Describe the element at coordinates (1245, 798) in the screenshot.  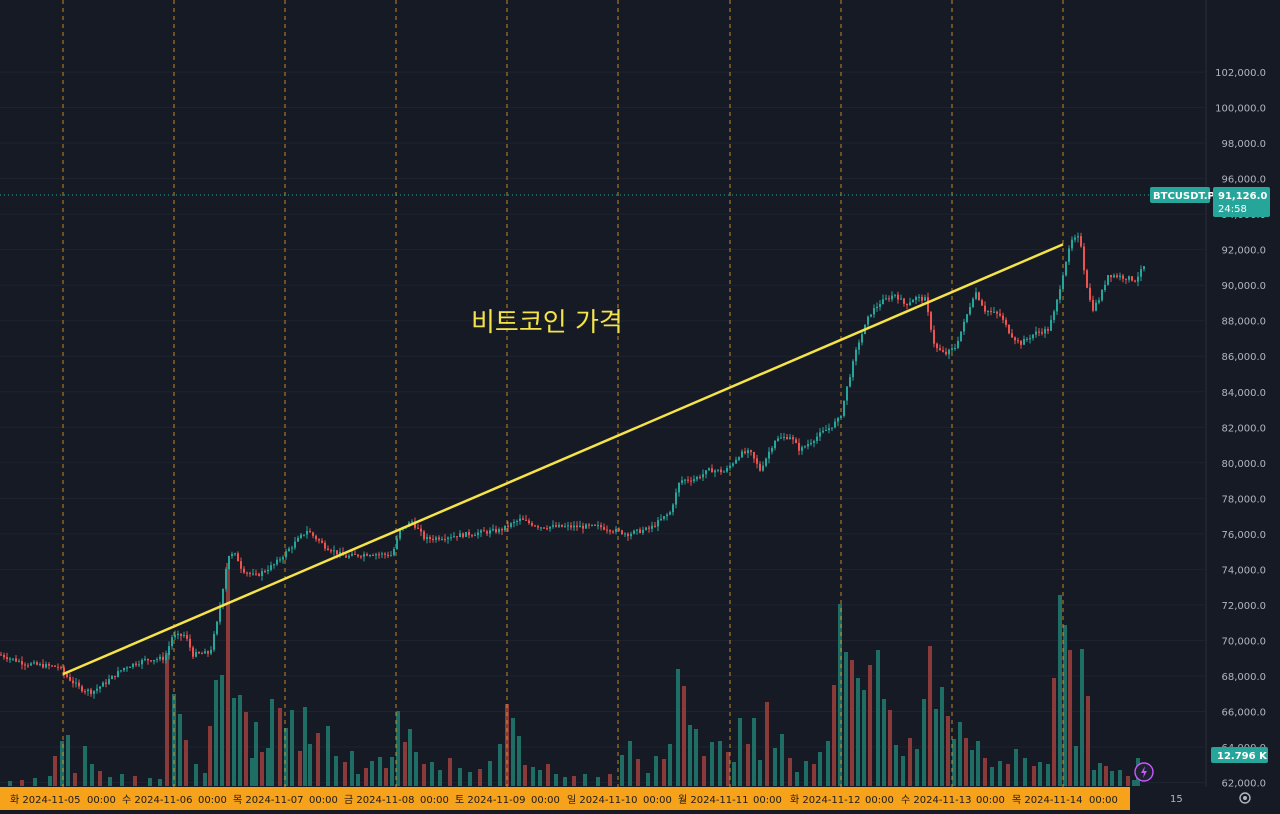
I see `settings-gear-icon` at that location.